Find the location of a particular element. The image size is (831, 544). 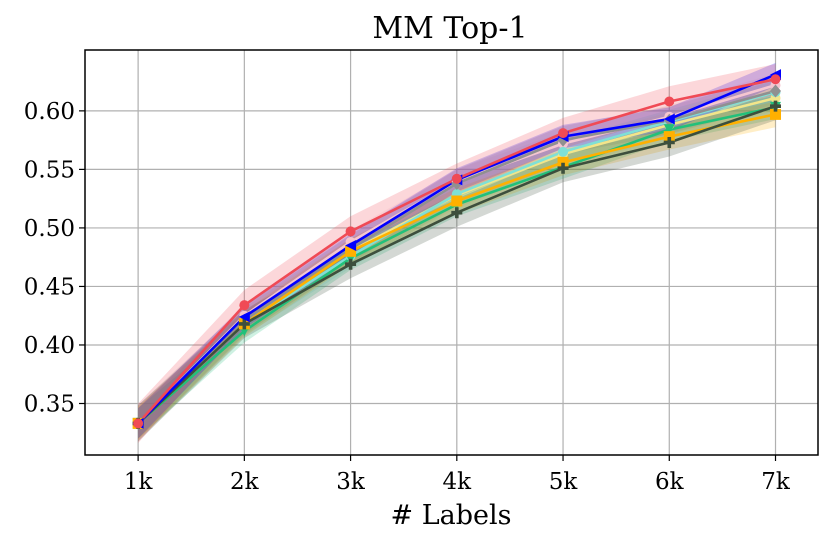

x-axis-ticks: 1k 2k 3k 4k 5k 6k 7k is located at coordinates (457, 475).